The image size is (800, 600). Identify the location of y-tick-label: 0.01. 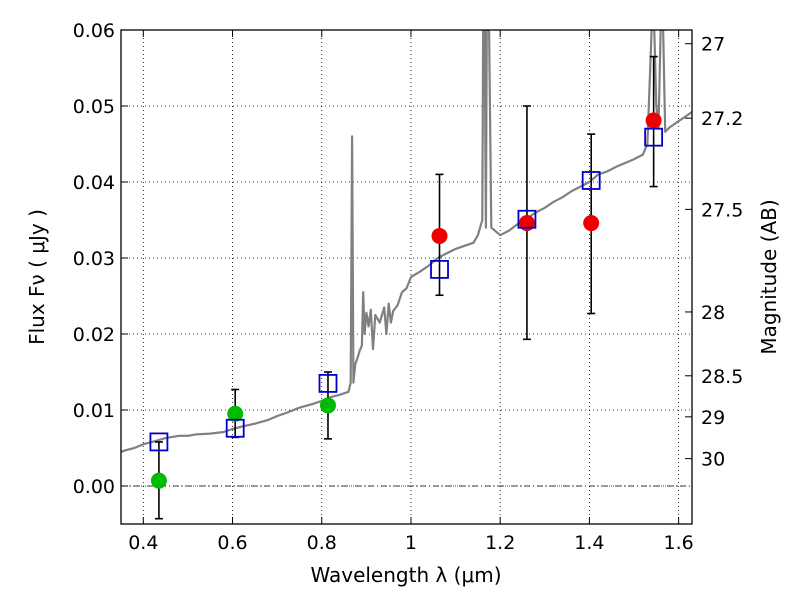
(94, 411).